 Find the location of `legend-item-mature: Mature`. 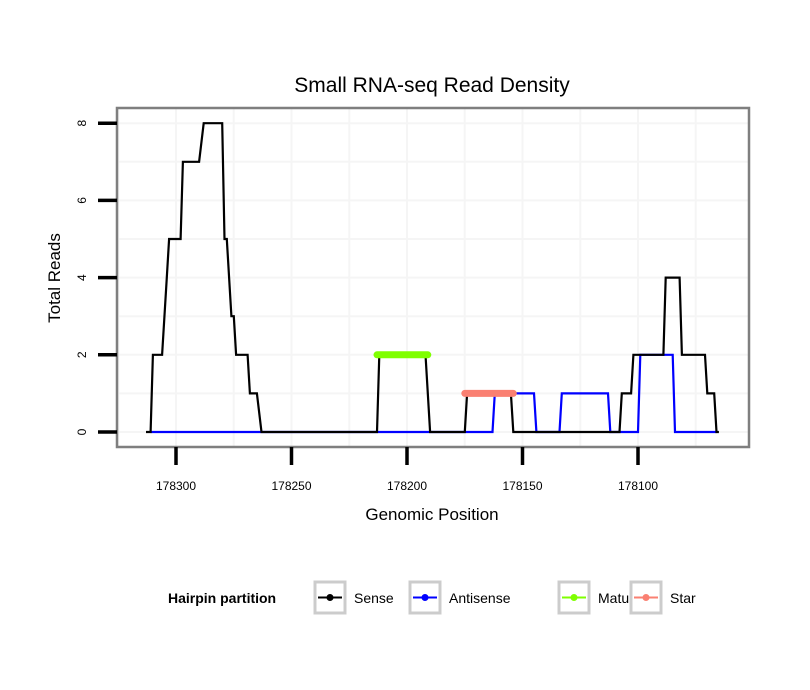

legend-item-mature: Mature is located at coordinates (599, 597).